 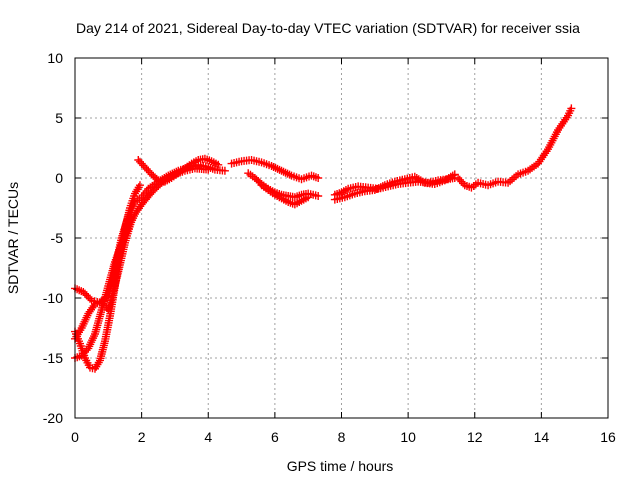 I want to click on x-tick-label: 8, so click(x=342, y=437).